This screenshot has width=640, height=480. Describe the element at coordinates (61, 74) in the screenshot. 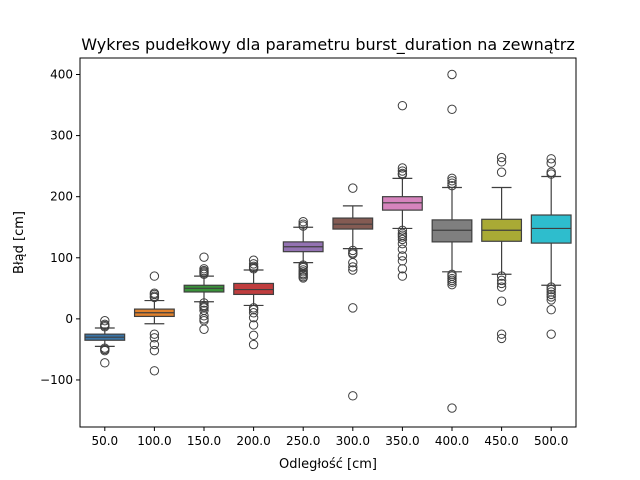

I see `y-tick-label: 400` at that location.